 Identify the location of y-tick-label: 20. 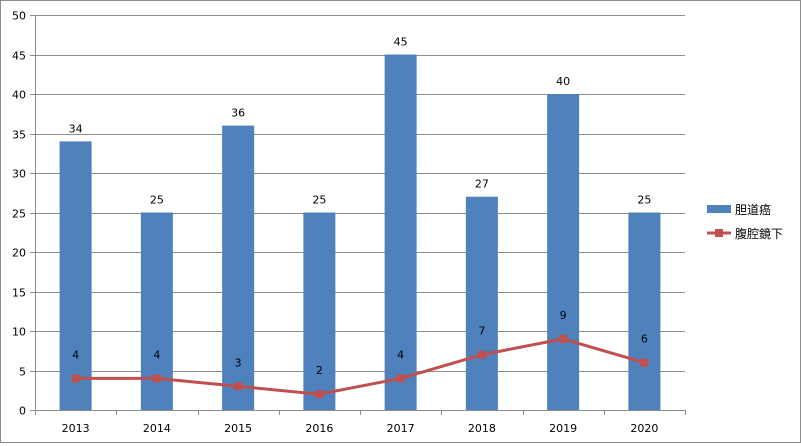
(19, 253).